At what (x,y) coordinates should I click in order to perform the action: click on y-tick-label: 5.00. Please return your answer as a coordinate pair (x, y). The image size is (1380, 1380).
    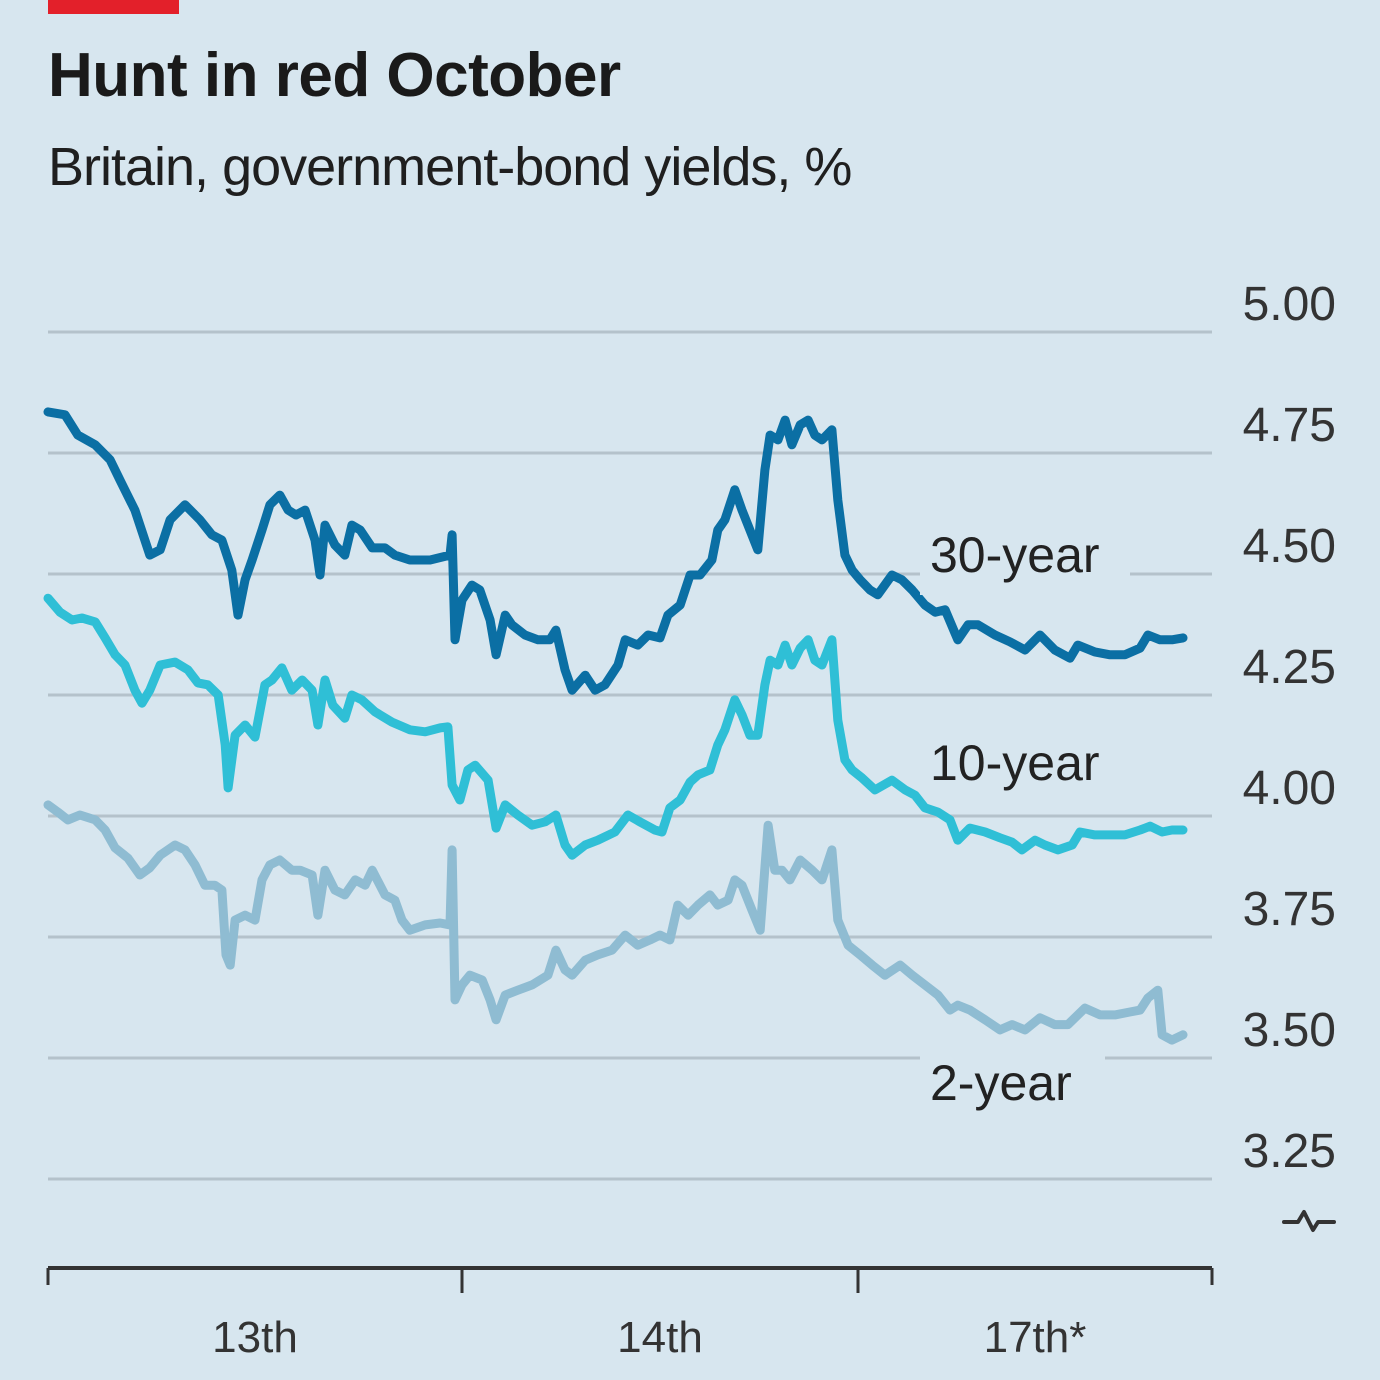
    Looking at the image, I should click on (1289, 304).